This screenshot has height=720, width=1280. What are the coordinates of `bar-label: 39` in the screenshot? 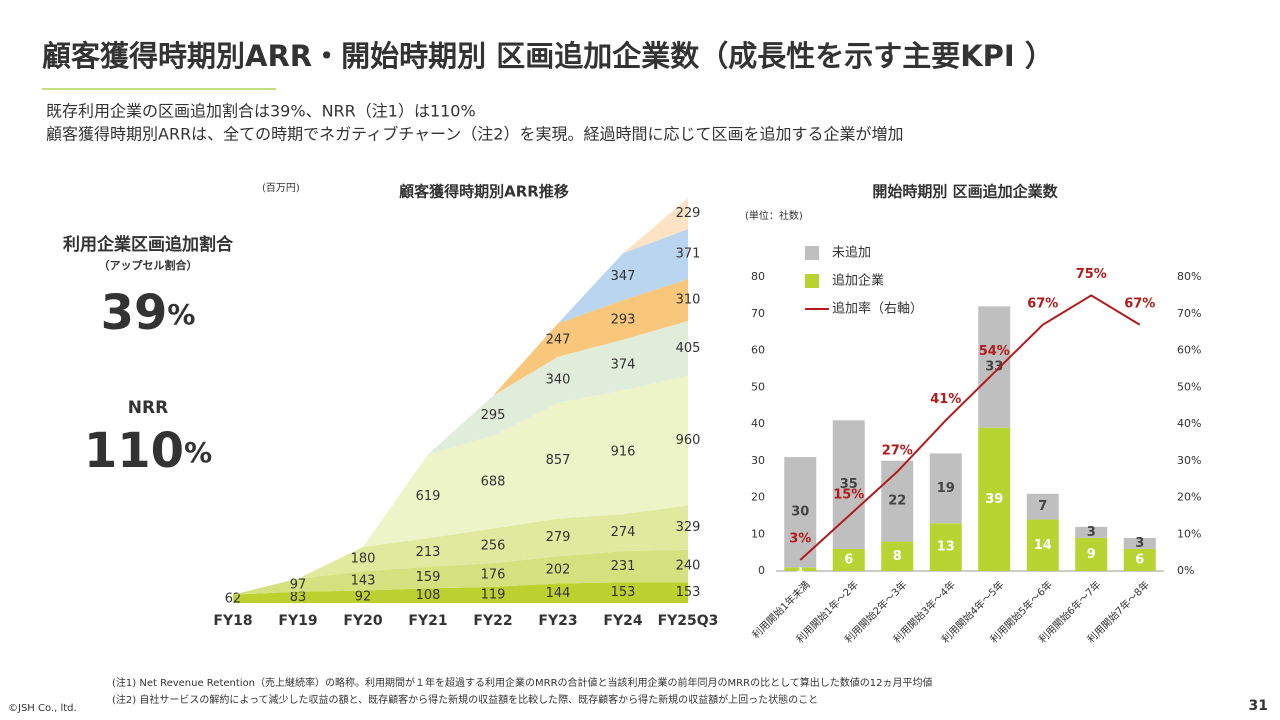 It's located at (994, 499).